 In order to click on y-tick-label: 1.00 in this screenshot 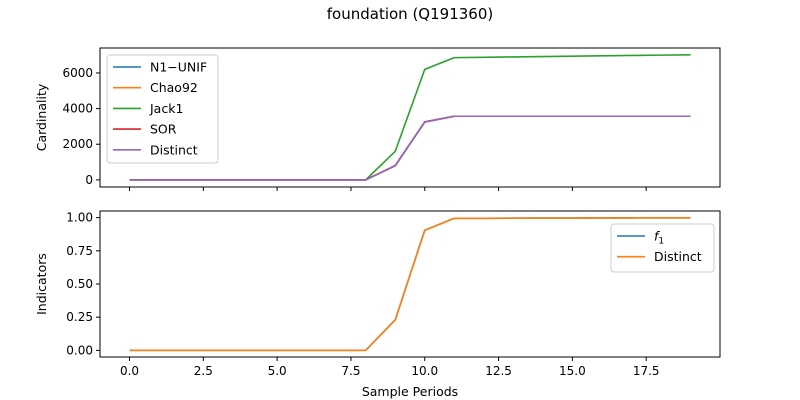, I will do `click(79, 218)`.